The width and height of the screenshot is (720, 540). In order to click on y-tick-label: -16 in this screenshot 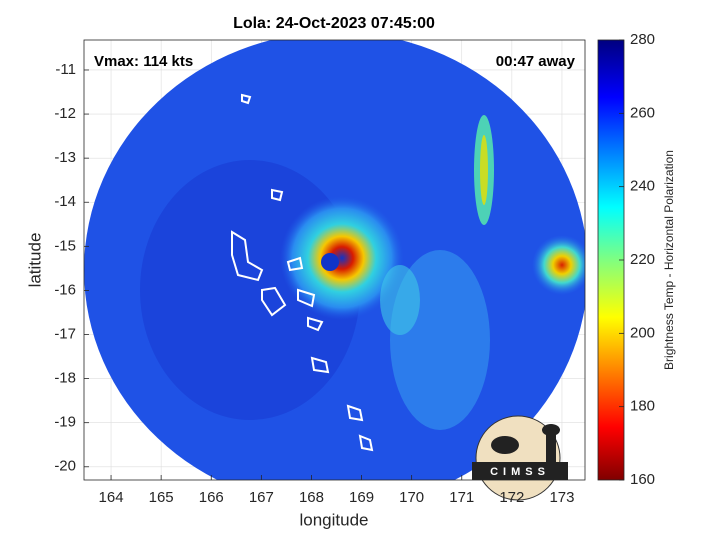, I will do `click(65, 289)`.